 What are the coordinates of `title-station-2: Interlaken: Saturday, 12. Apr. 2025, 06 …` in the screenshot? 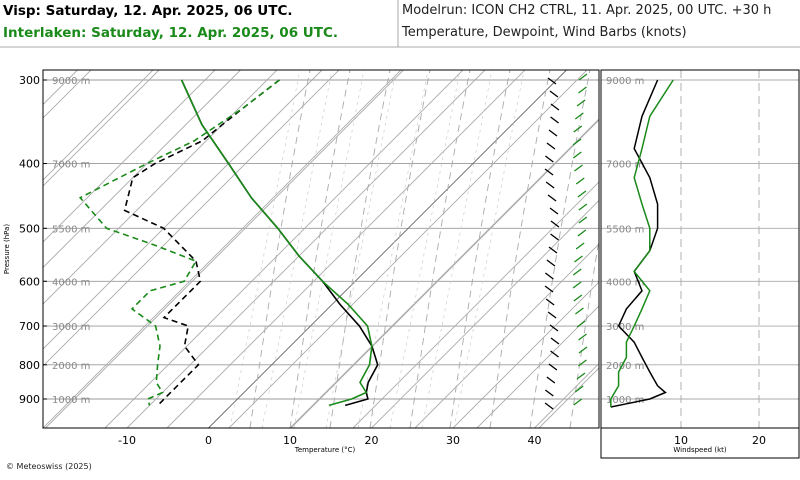 It's located at (170, 33).